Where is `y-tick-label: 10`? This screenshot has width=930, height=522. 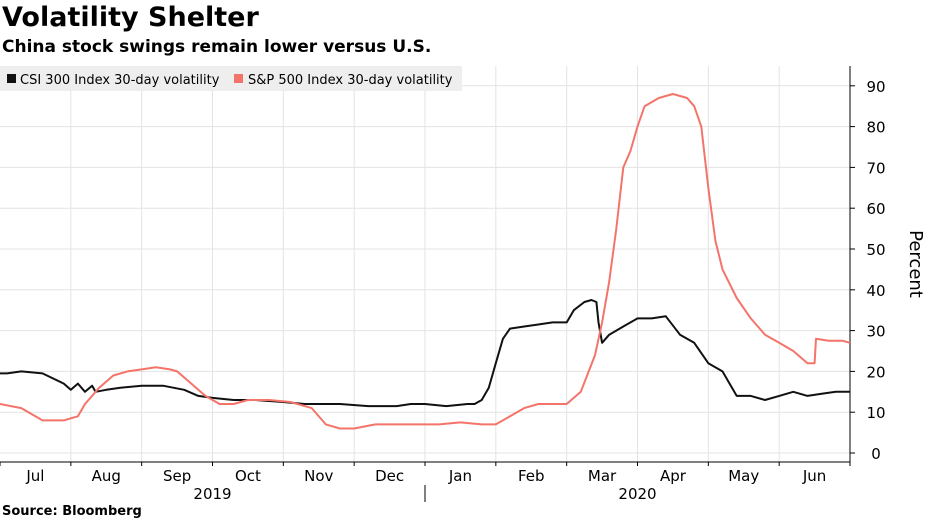
y-tick-label: 10 is located at coordinates (875, 413).